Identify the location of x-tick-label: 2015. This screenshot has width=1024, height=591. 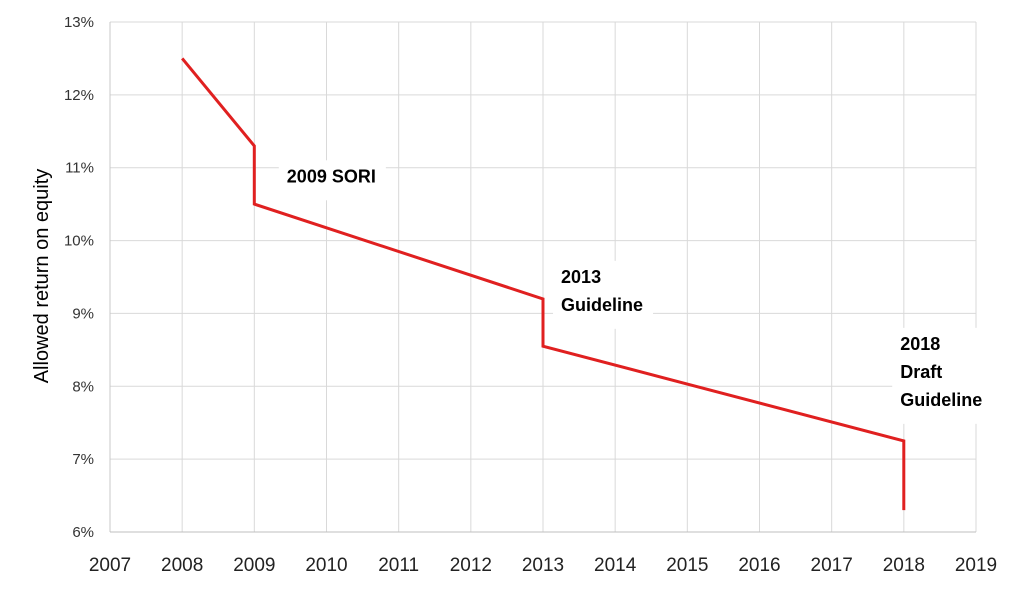
(687, 565).